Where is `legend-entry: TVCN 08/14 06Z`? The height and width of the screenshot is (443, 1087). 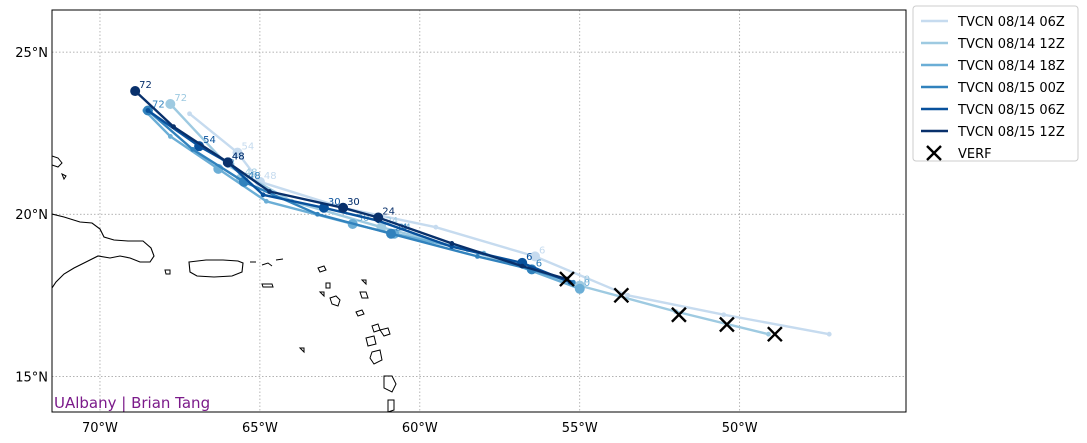 legend-entry: TVCN 08/14 06Z is located at coordinates (993, 22).